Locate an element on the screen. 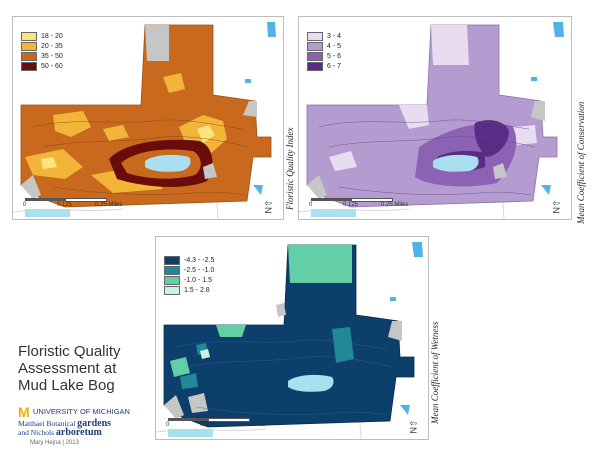  legend-mcc: 3 - 4 4 - 5 5 - 6 6 - 7 is located at coordinates (324, 51).